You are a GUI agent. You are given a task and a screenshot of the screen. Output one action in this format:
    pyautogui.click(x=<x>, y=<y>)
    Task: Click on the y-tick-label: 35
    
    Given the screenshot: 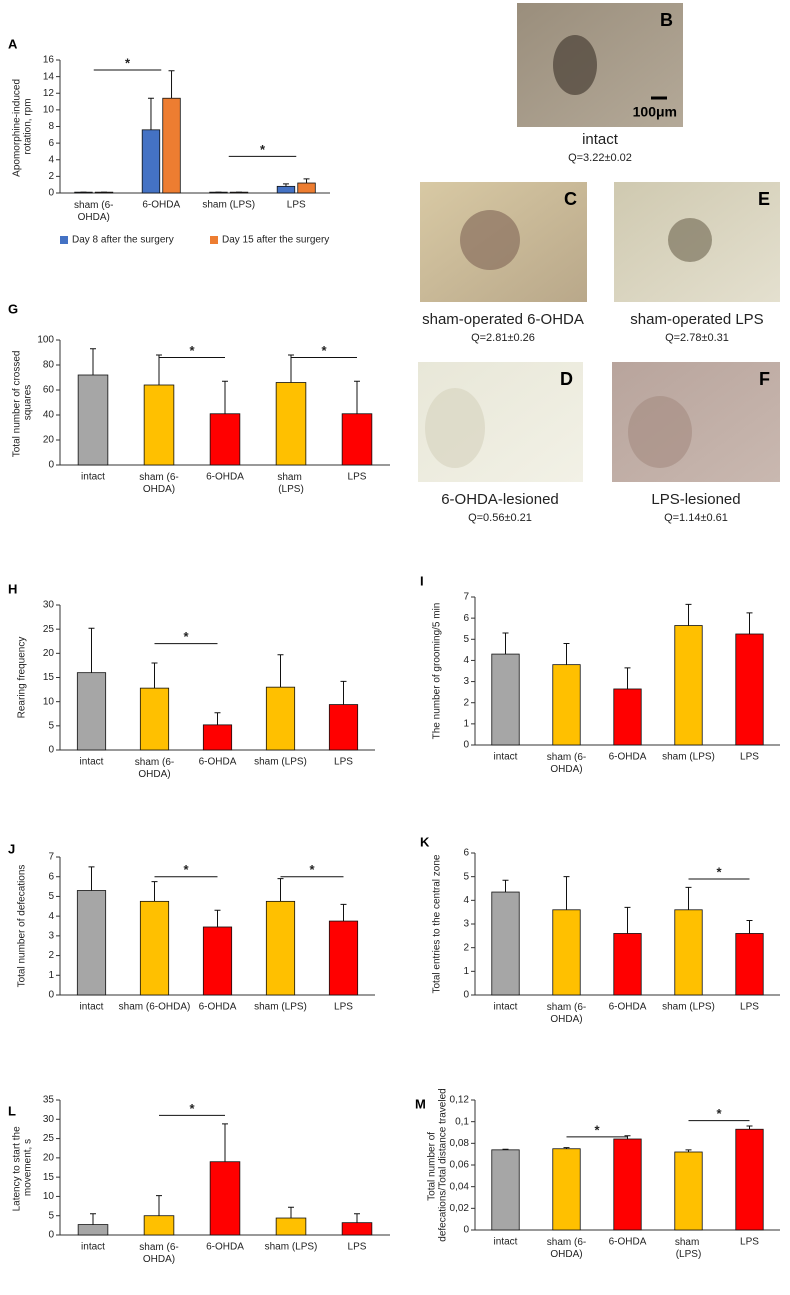 What is the action you would take?
    pyautogui.click(x=49, y=1100)
    